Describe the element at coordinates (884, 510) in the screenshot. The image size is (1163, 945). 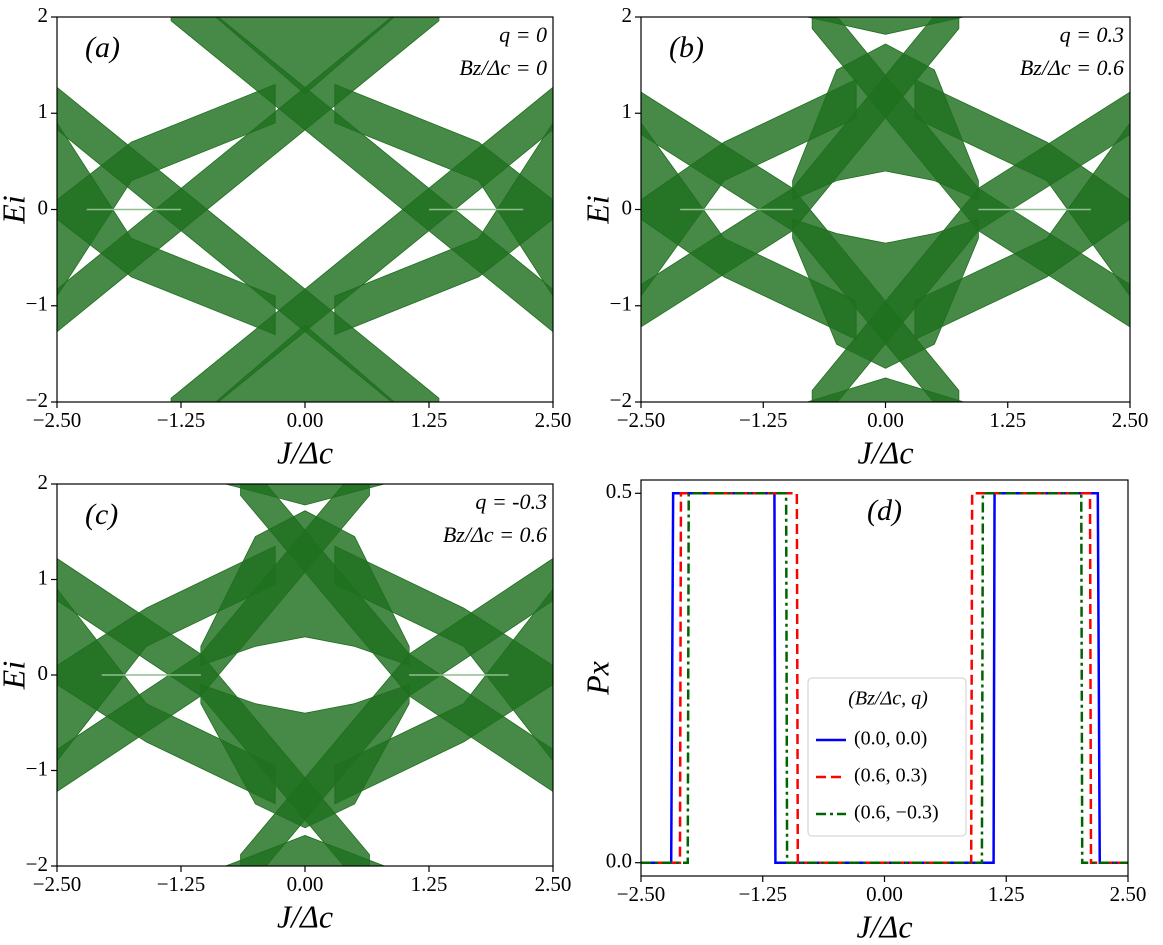
I see `panel-label: (d)` at that location.